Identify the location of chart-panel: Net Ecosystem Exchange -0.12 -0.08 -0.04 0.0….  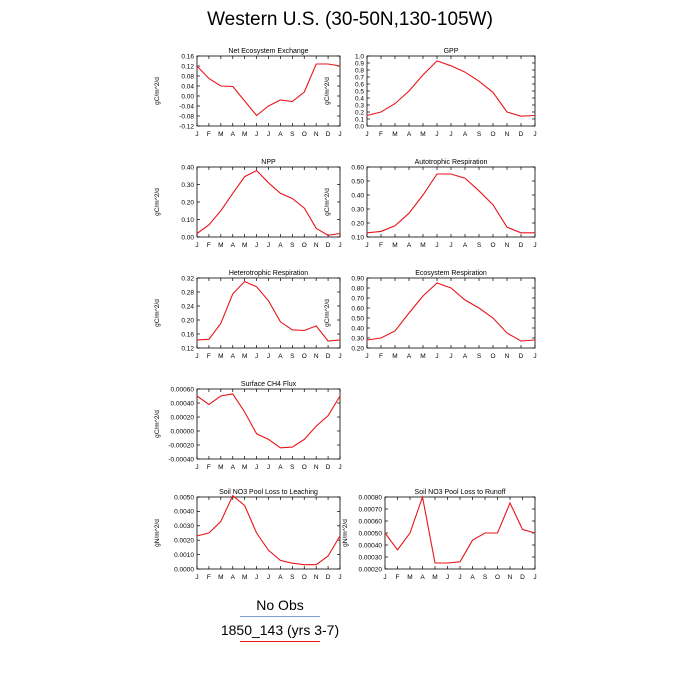
(248, 93).